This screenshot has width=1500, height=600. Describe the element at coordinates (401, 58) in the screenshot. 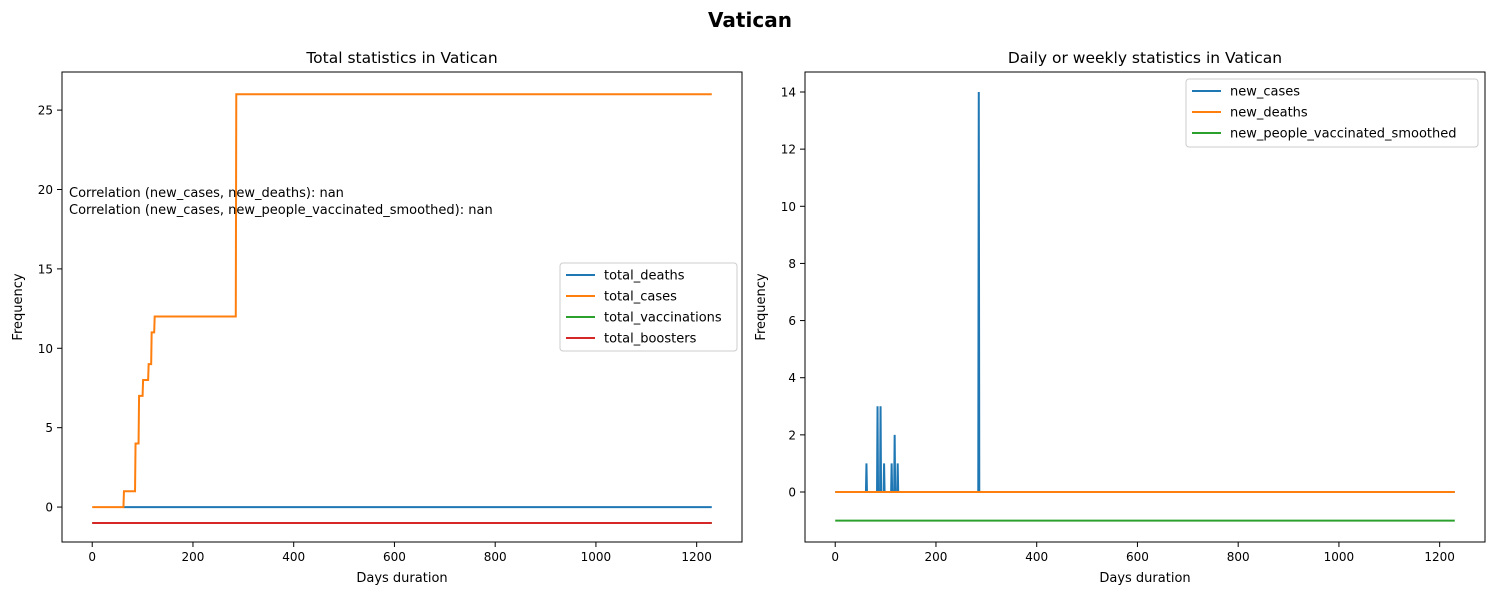

I see `subplot-title: Total statistics in Vatican` at that location.